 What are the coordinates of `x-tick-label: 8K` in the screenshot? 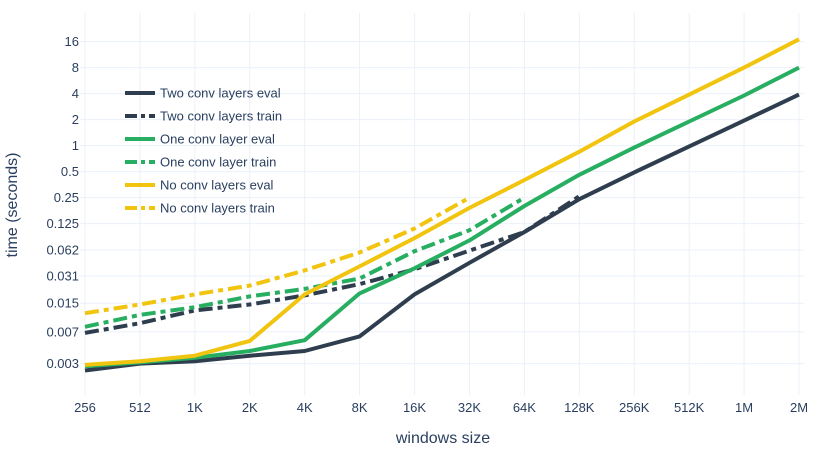 It's located at (360, 407).